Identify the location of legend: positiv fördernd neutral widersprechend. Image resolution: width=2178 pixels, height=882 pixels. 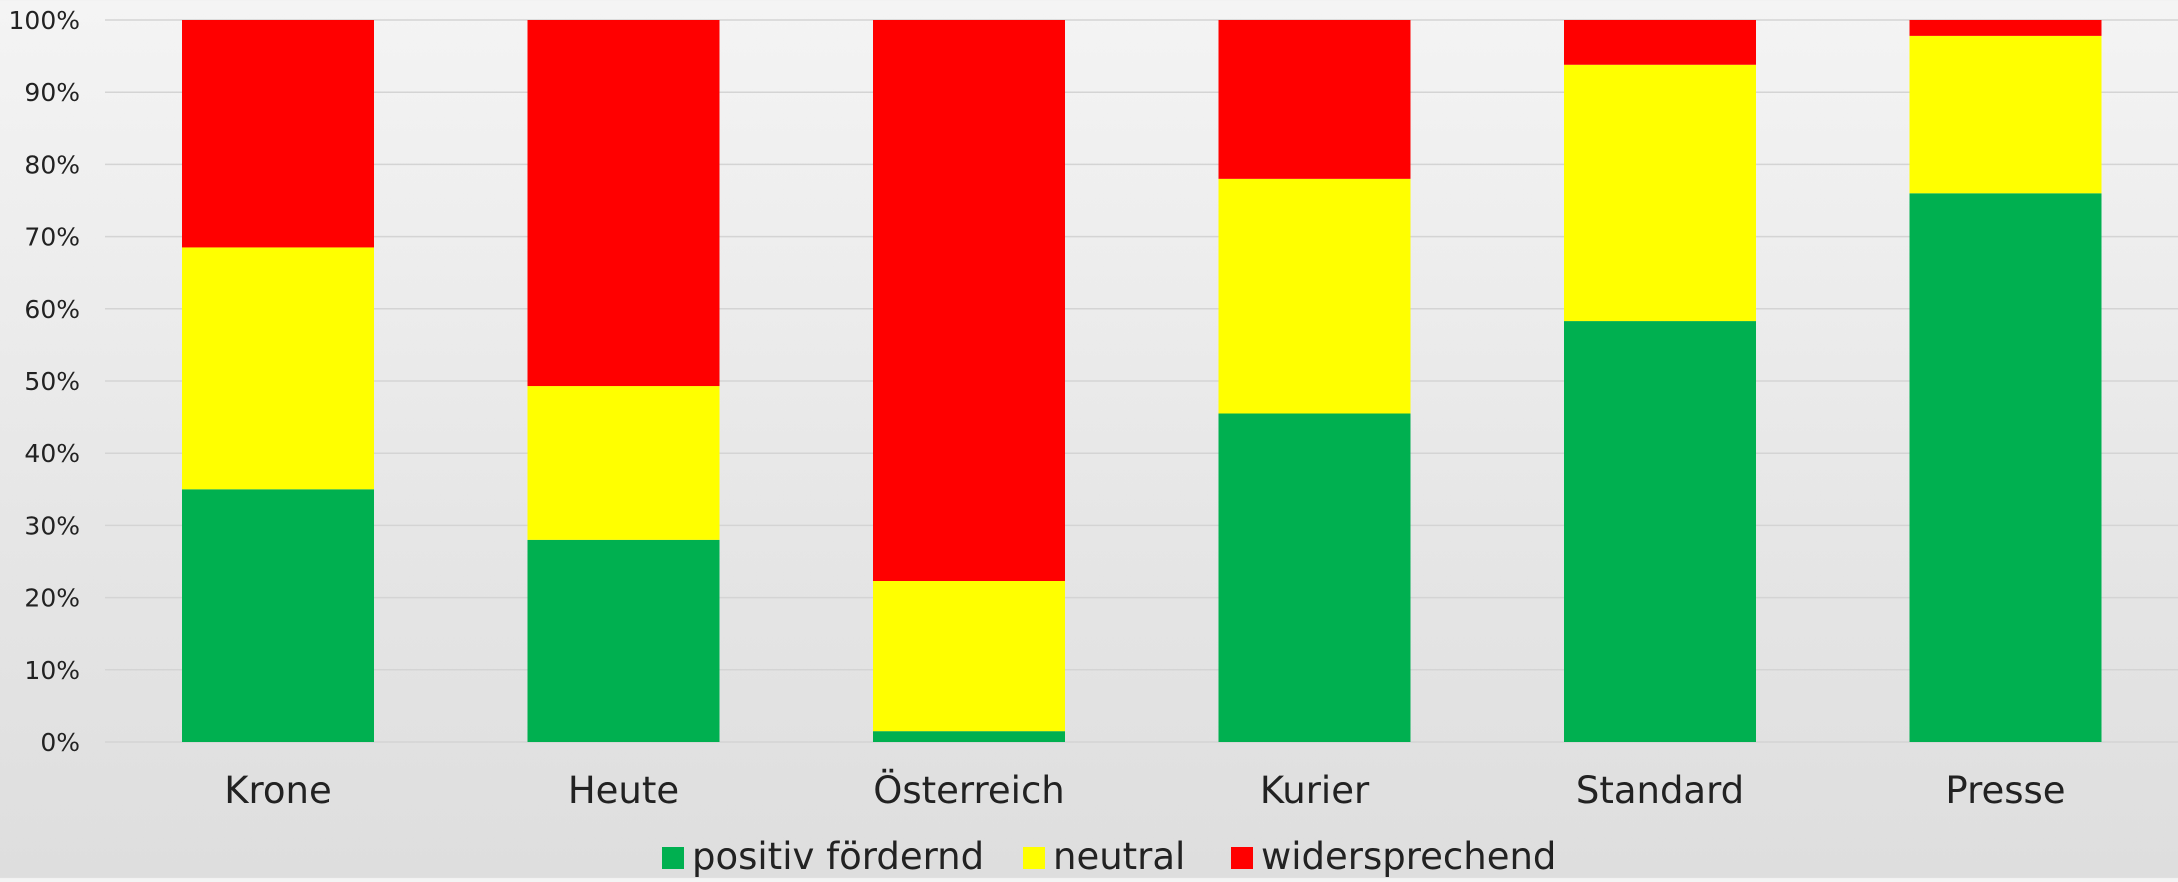
(1109, 856).